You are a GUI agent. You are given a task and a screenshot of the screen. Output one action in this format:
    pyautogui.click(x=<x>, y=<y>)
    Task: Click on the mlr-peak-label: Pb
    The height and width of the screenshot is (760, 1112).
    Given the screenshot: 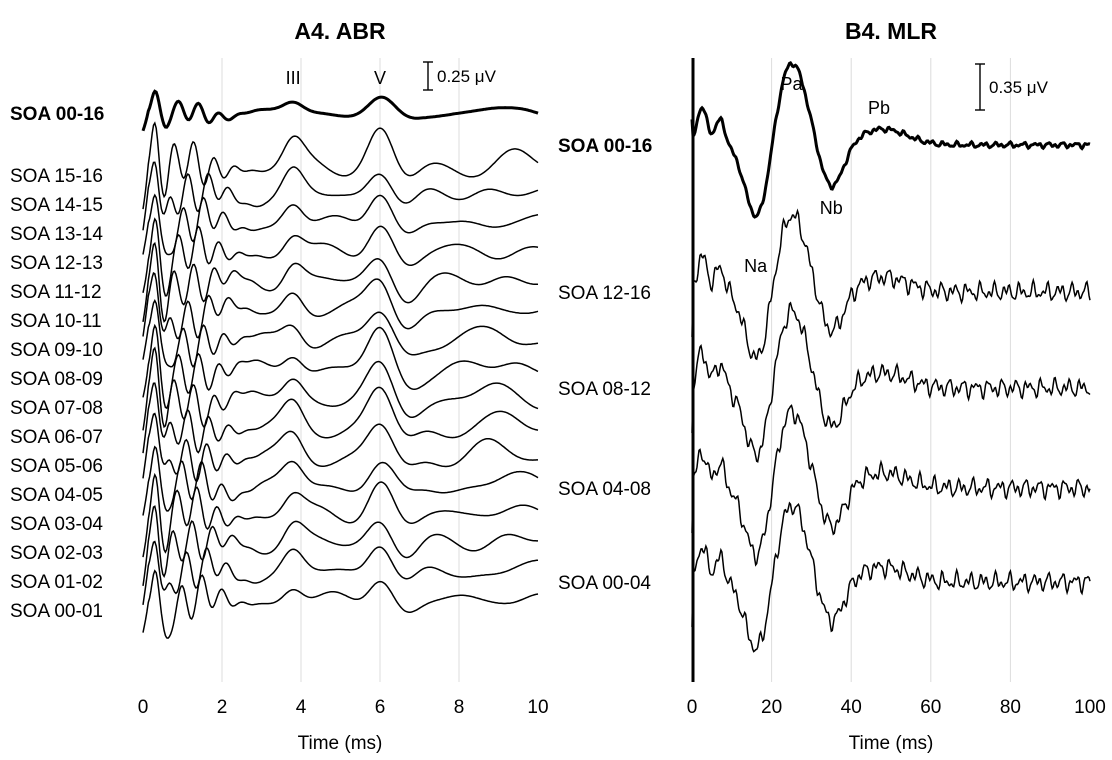 What is the action you would take?
    pyautogui.click(x=879, y=108)
    